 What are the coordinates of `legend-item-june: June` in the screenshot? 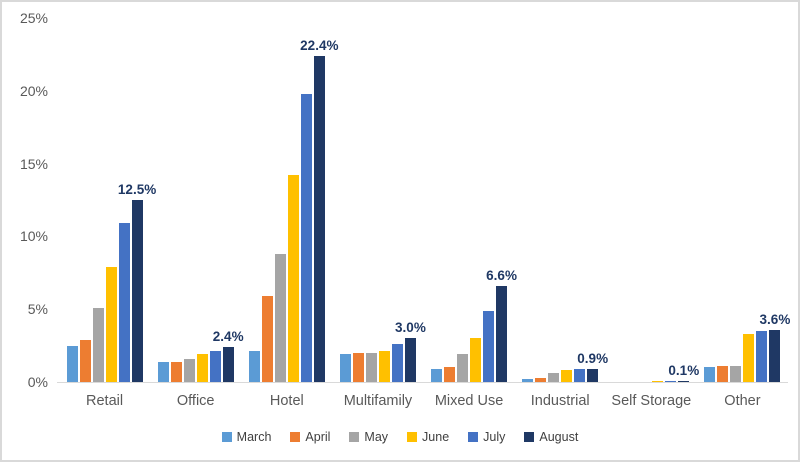 It's located at (428, 437).